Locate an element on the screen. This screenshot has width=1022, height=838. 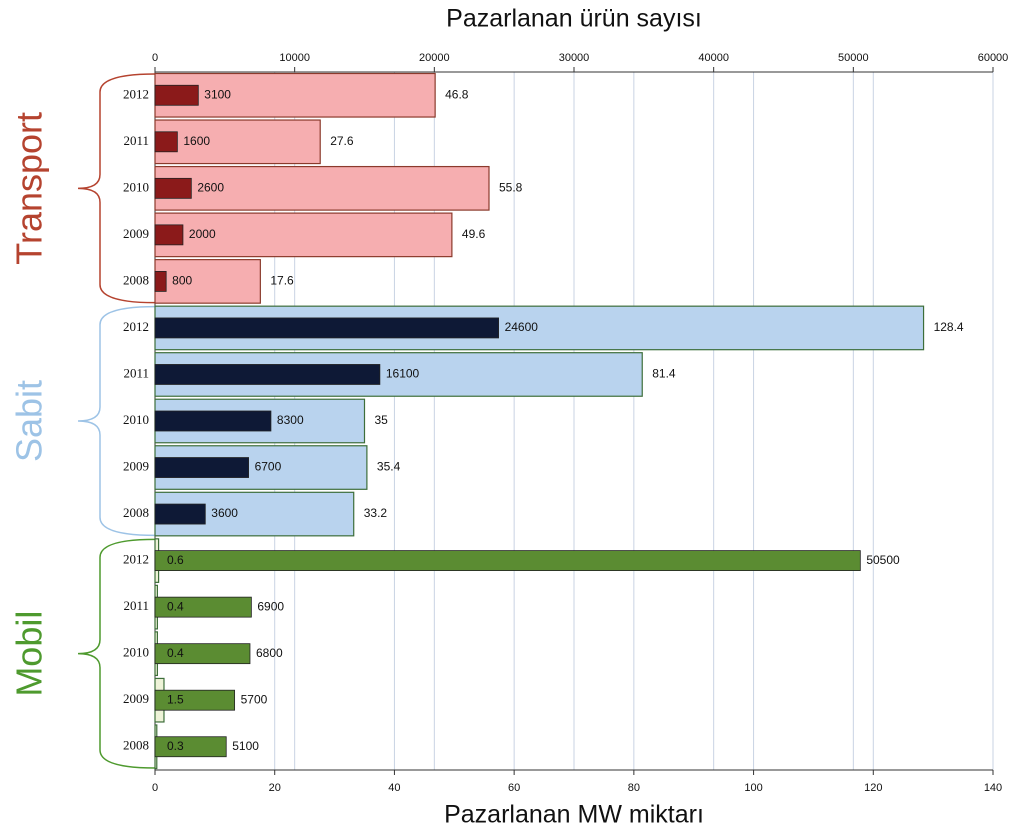
data-label: 81.4 is located at coordinates (664, 374).